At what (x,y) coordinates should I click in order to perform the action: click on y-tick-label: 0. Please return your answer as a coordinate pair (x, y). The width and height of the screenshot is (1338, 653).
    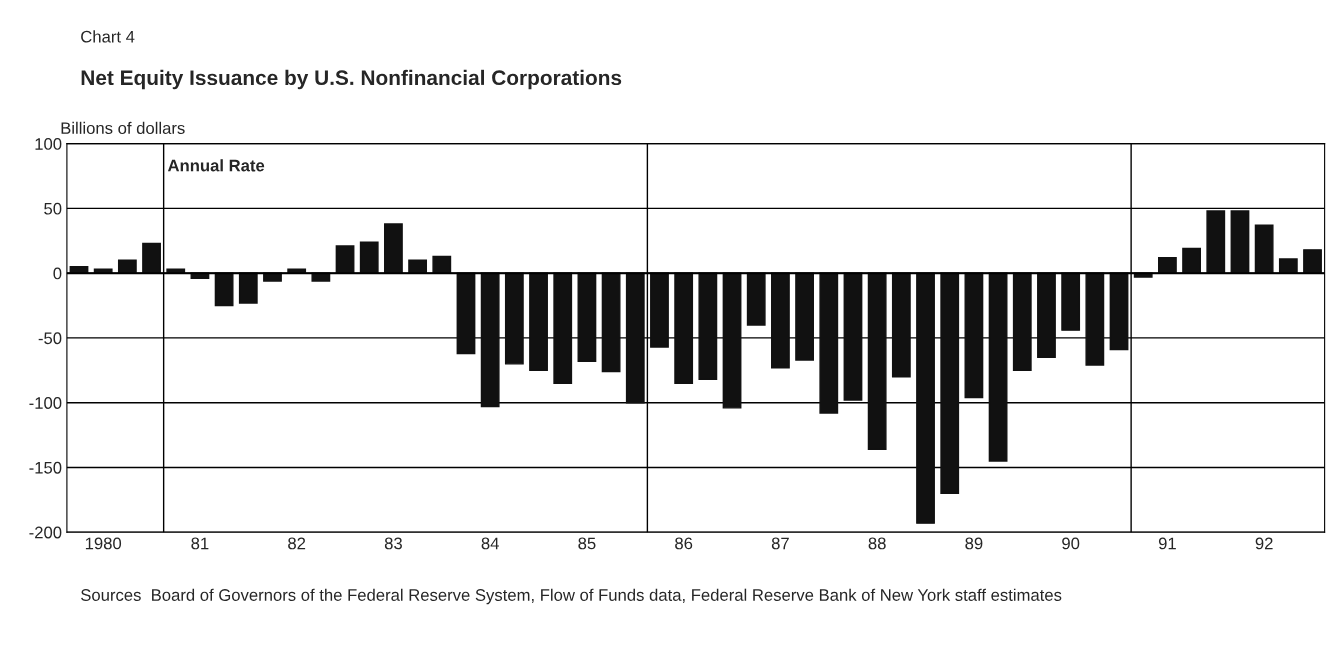
    Looking at the image, I should click on (57, 273).